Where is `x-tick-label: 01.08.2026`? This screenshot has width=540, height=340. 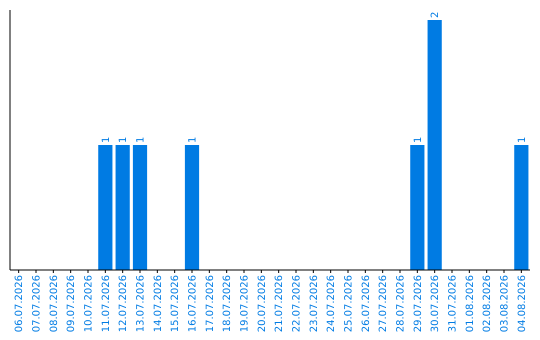
x-tick-label: 01.08.2026 is located at coordinates (470, 303).